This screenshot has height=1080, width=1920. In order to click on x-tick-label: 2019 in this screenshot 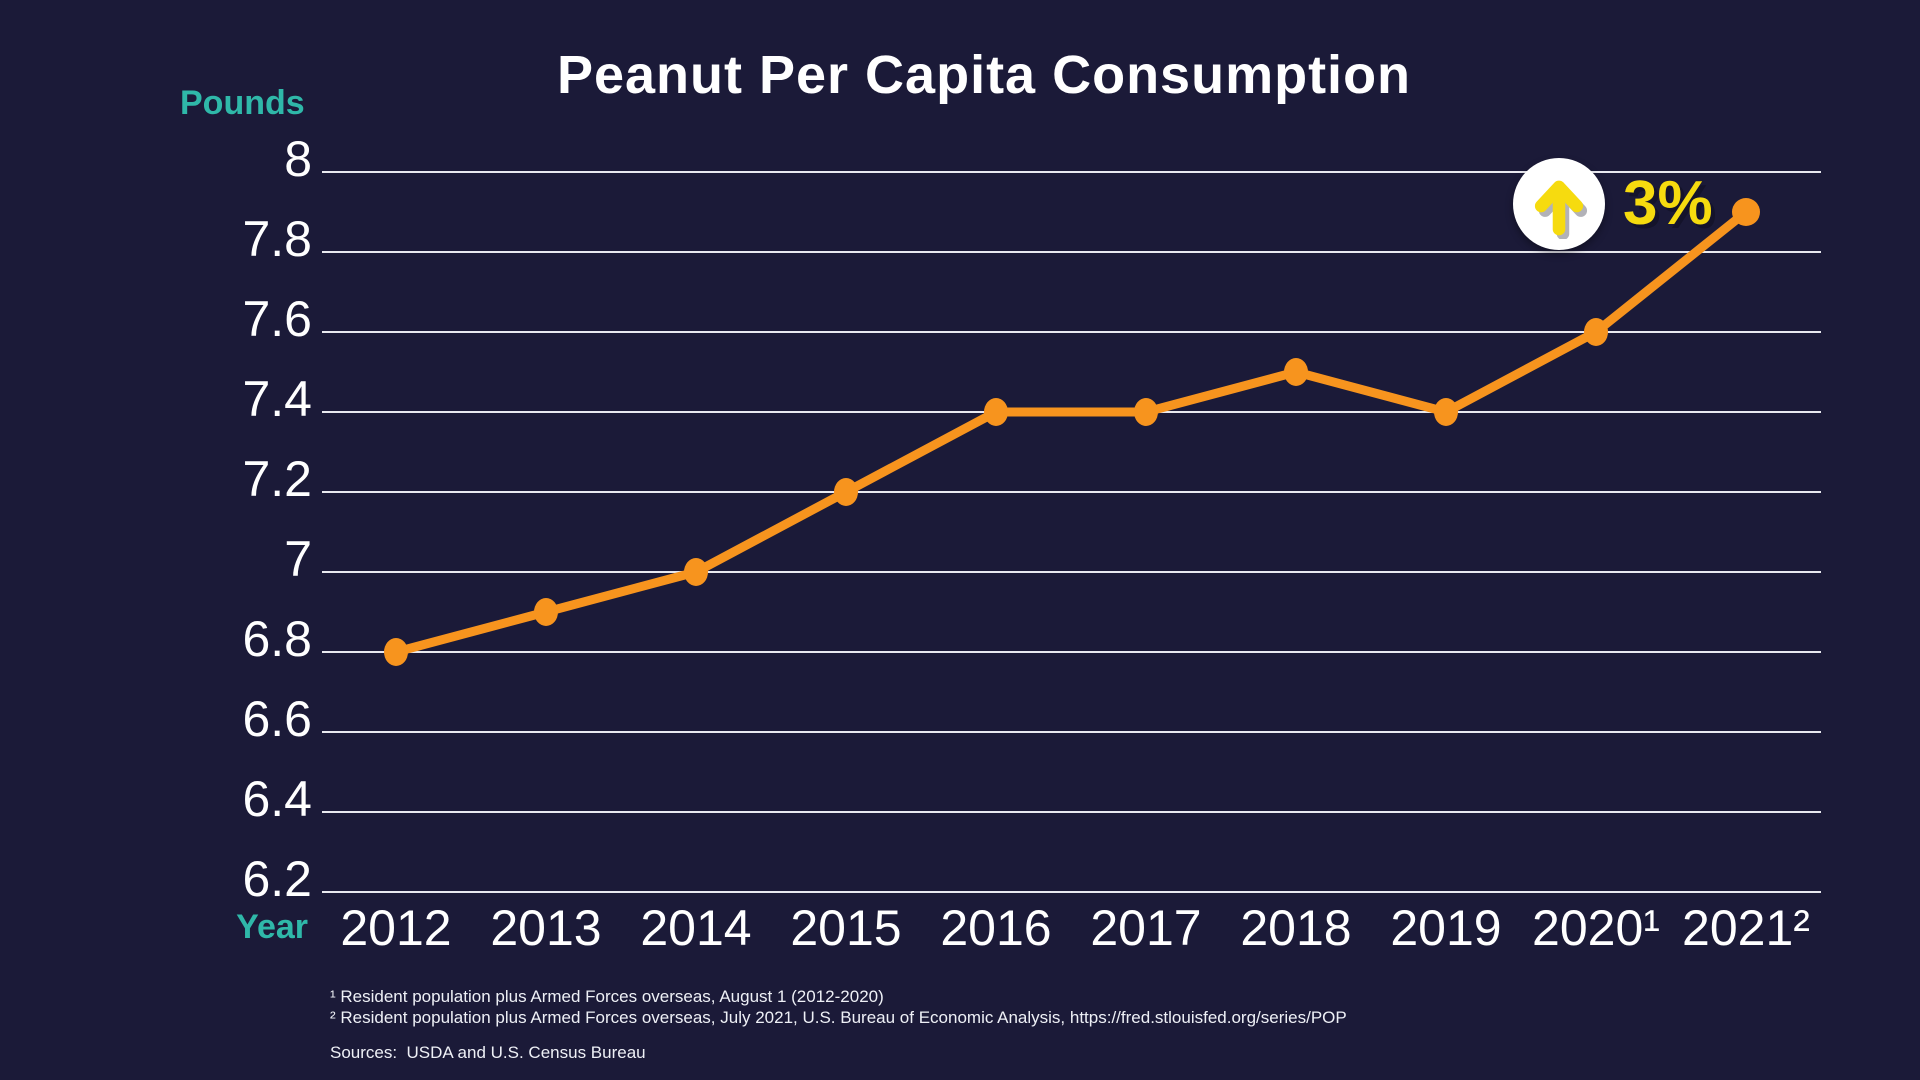, I will do `click(1445, 928)`.